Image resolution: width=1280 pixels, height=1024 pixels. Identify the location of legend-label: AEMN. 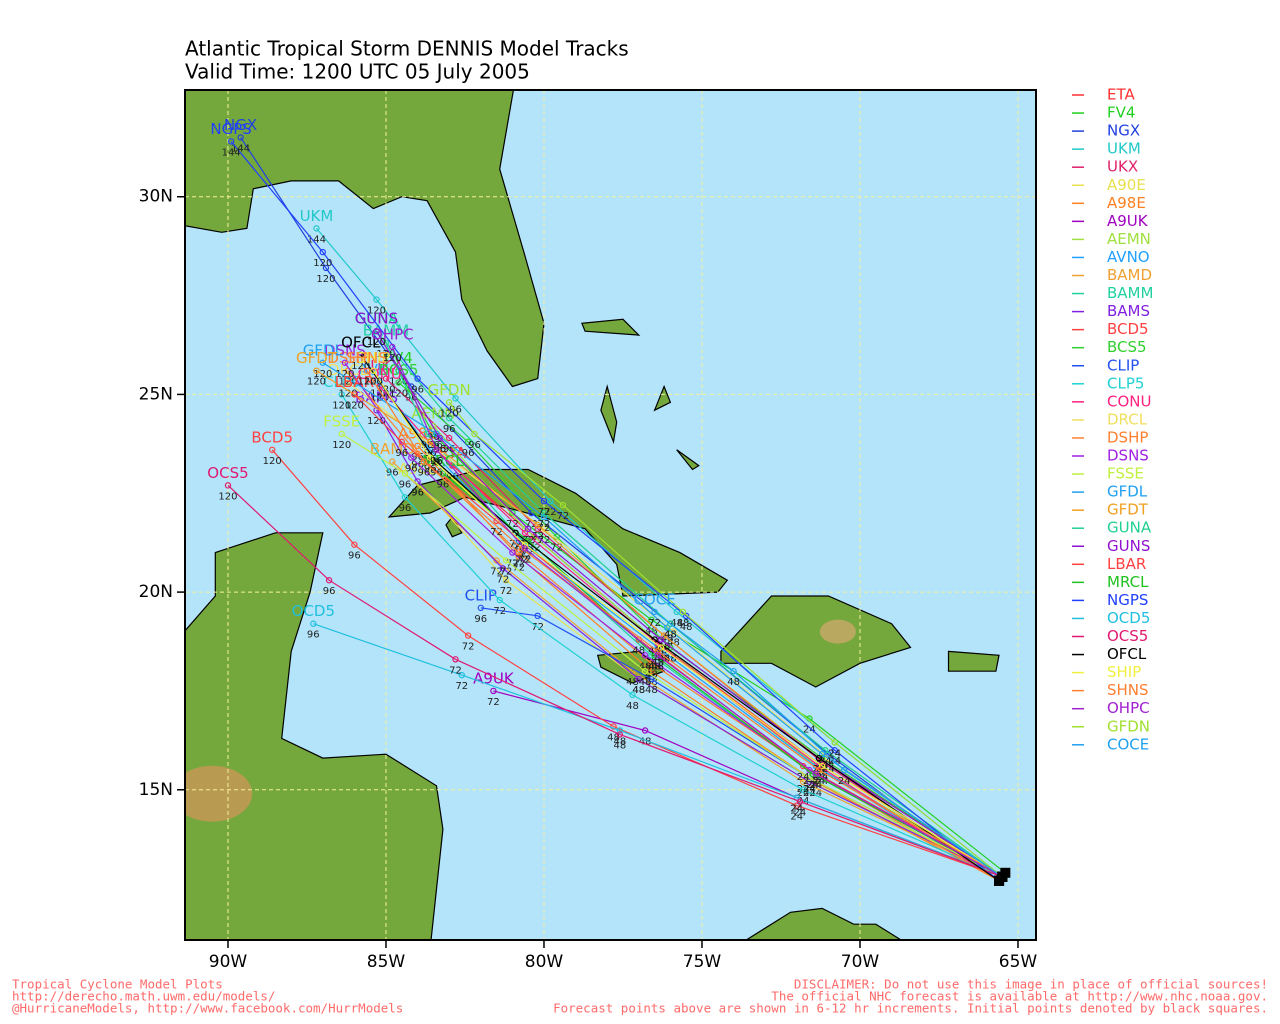
(1129, 239).